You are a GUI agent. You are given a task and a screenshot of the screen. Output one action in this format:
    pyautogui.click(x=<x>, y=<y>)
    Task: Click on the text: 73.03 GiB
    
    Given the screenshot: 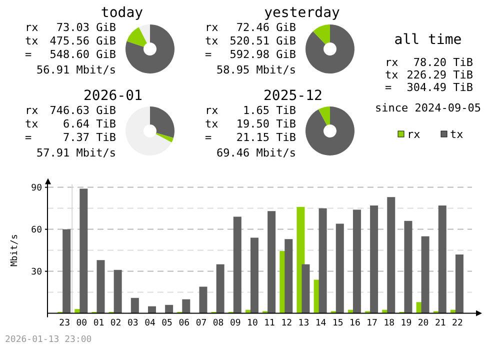 What is the action you would take?
    pyautogui.click(x=86, y=27)
    